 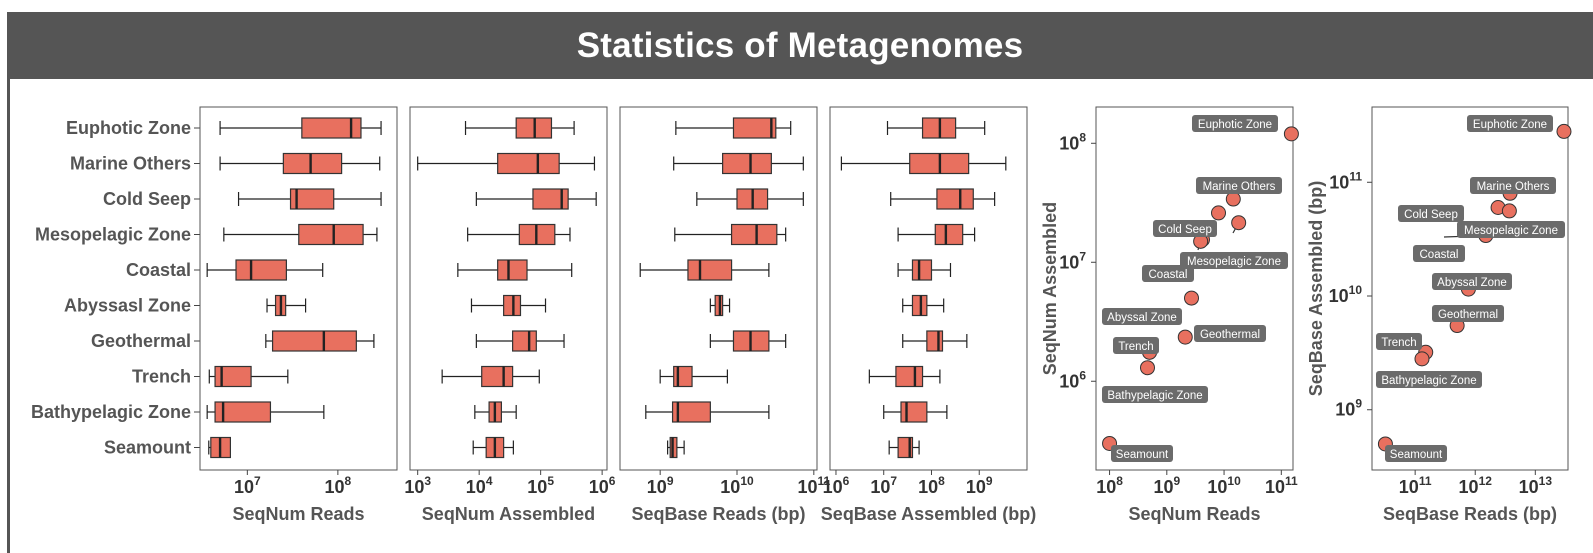 What do you see at coordinates (1147, 368) in the screenshot?
I see `point-bathypelagic-zone` at bounding box center [1147, 368].